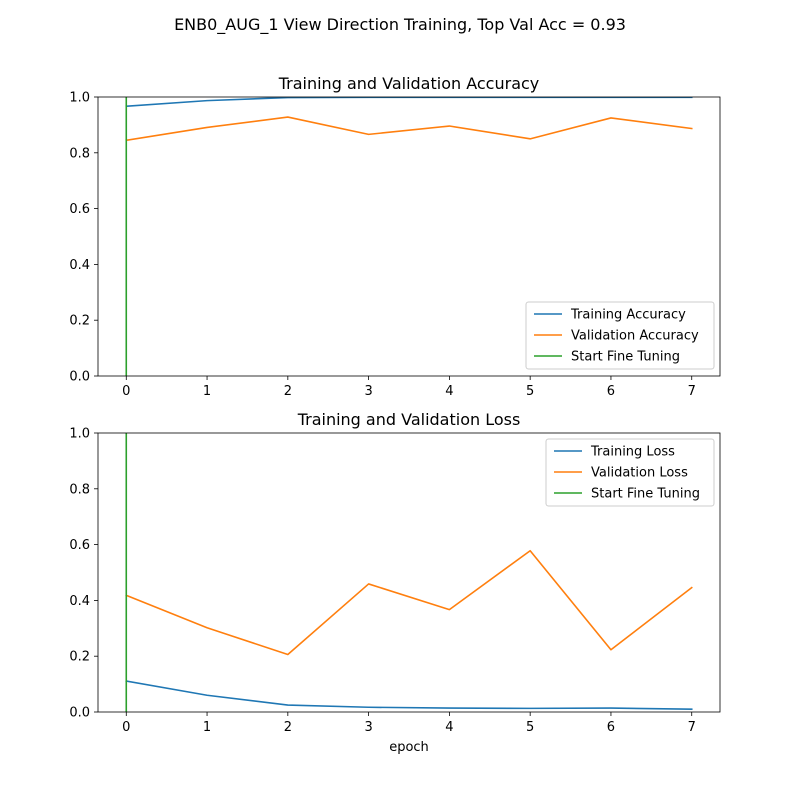  Describe the element at coordinates (611, 727) in the screenshot. I see `loss-xtick-label-6: 6` at that location.